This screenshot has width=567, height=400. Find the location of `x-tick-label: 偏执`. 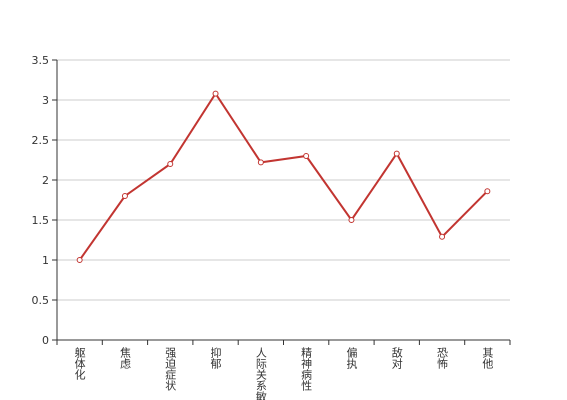

x-tick-label: 偏执 is located at coordinates (351, 358).